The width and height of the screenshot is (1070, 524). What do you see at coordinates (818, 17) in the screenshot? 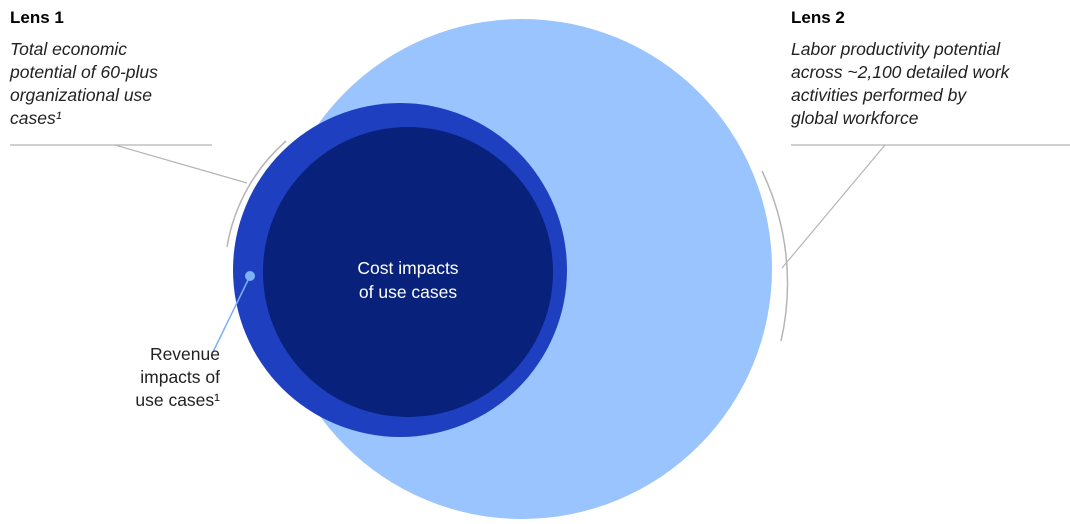
I see `lens2-title: Lens 2` at bounding box center [818, 17].